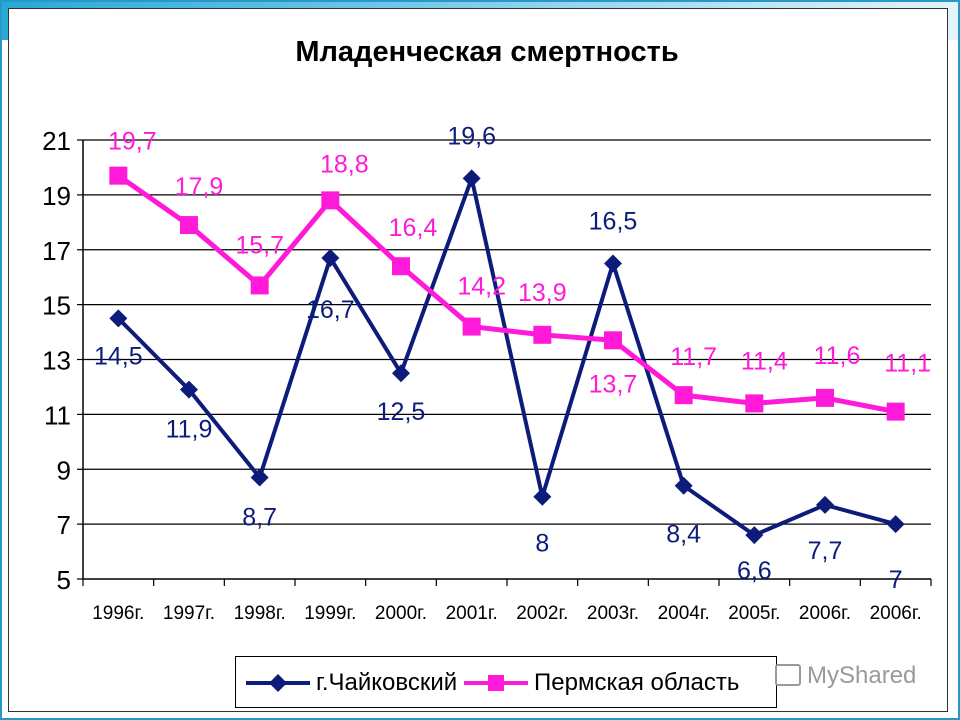 The image size is (960, 720). I want to click on y-tick-label: 21, so click(56, 141).